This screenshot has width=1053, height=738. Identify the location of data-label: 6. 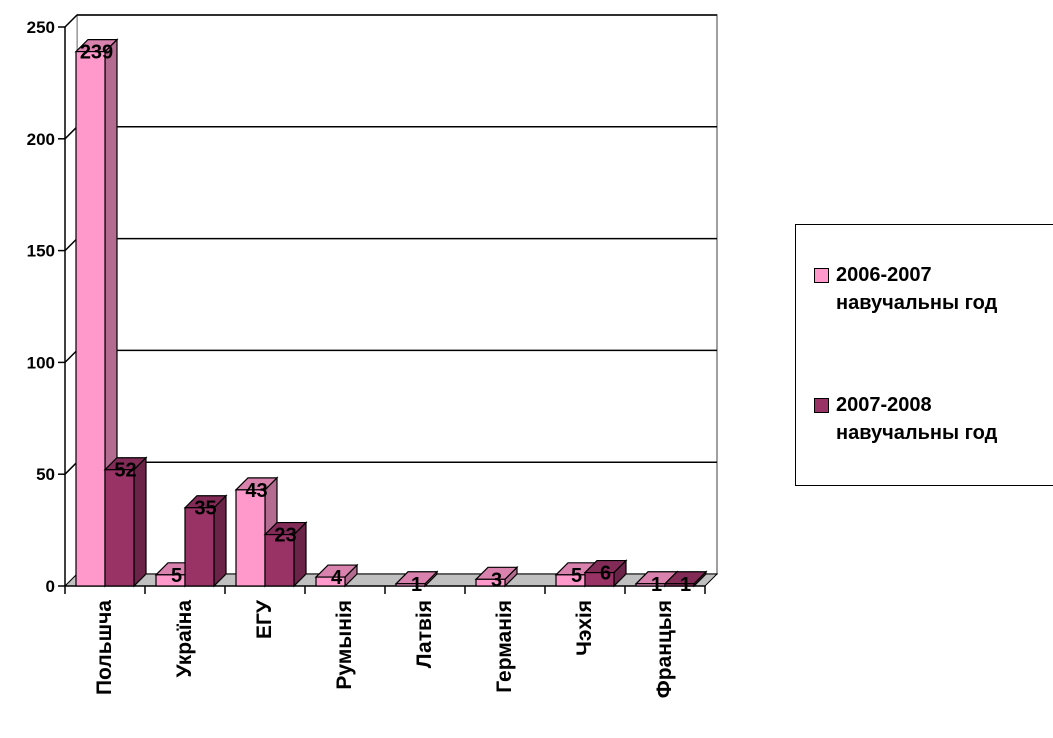
(605, 574).